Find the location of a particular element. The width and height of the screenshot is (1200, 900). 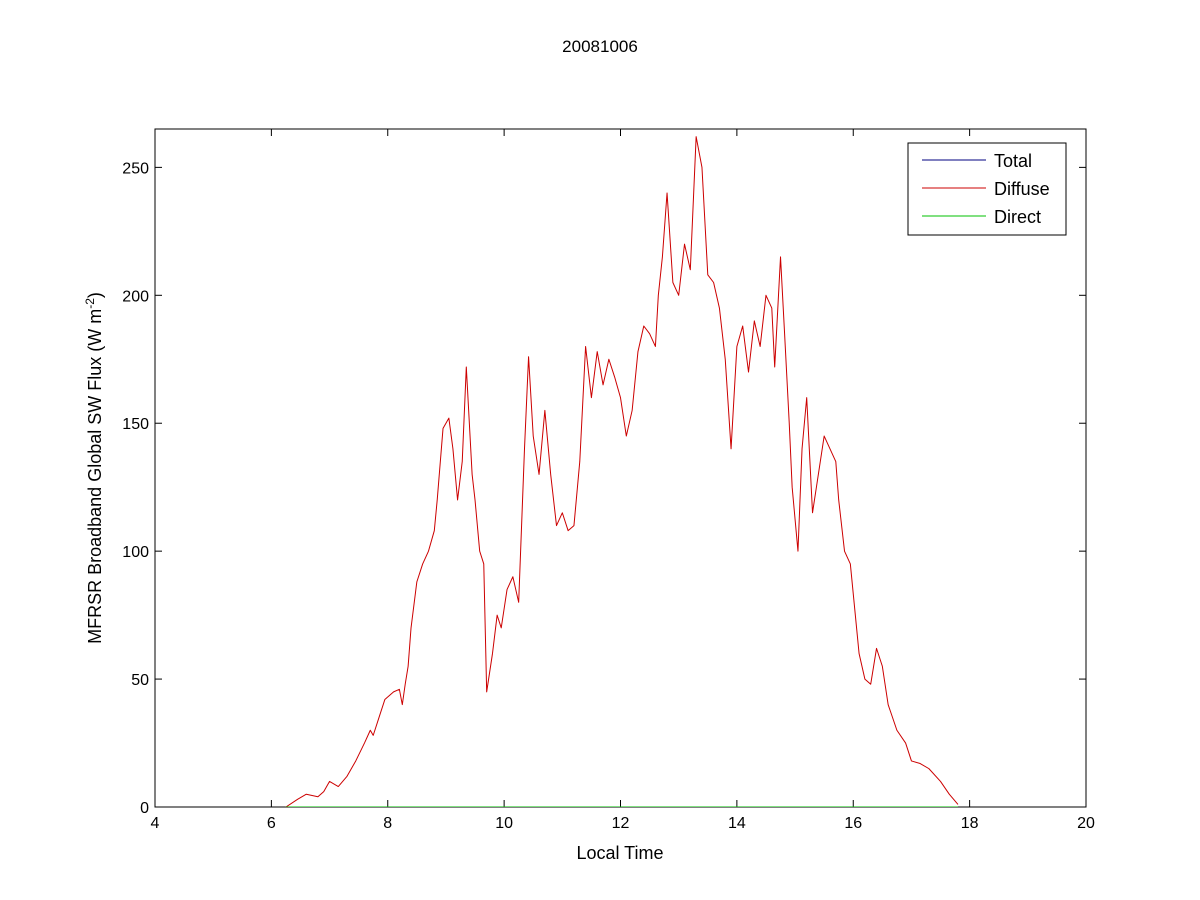

x-tick-label: 6 is located at coordinates (271, 823).